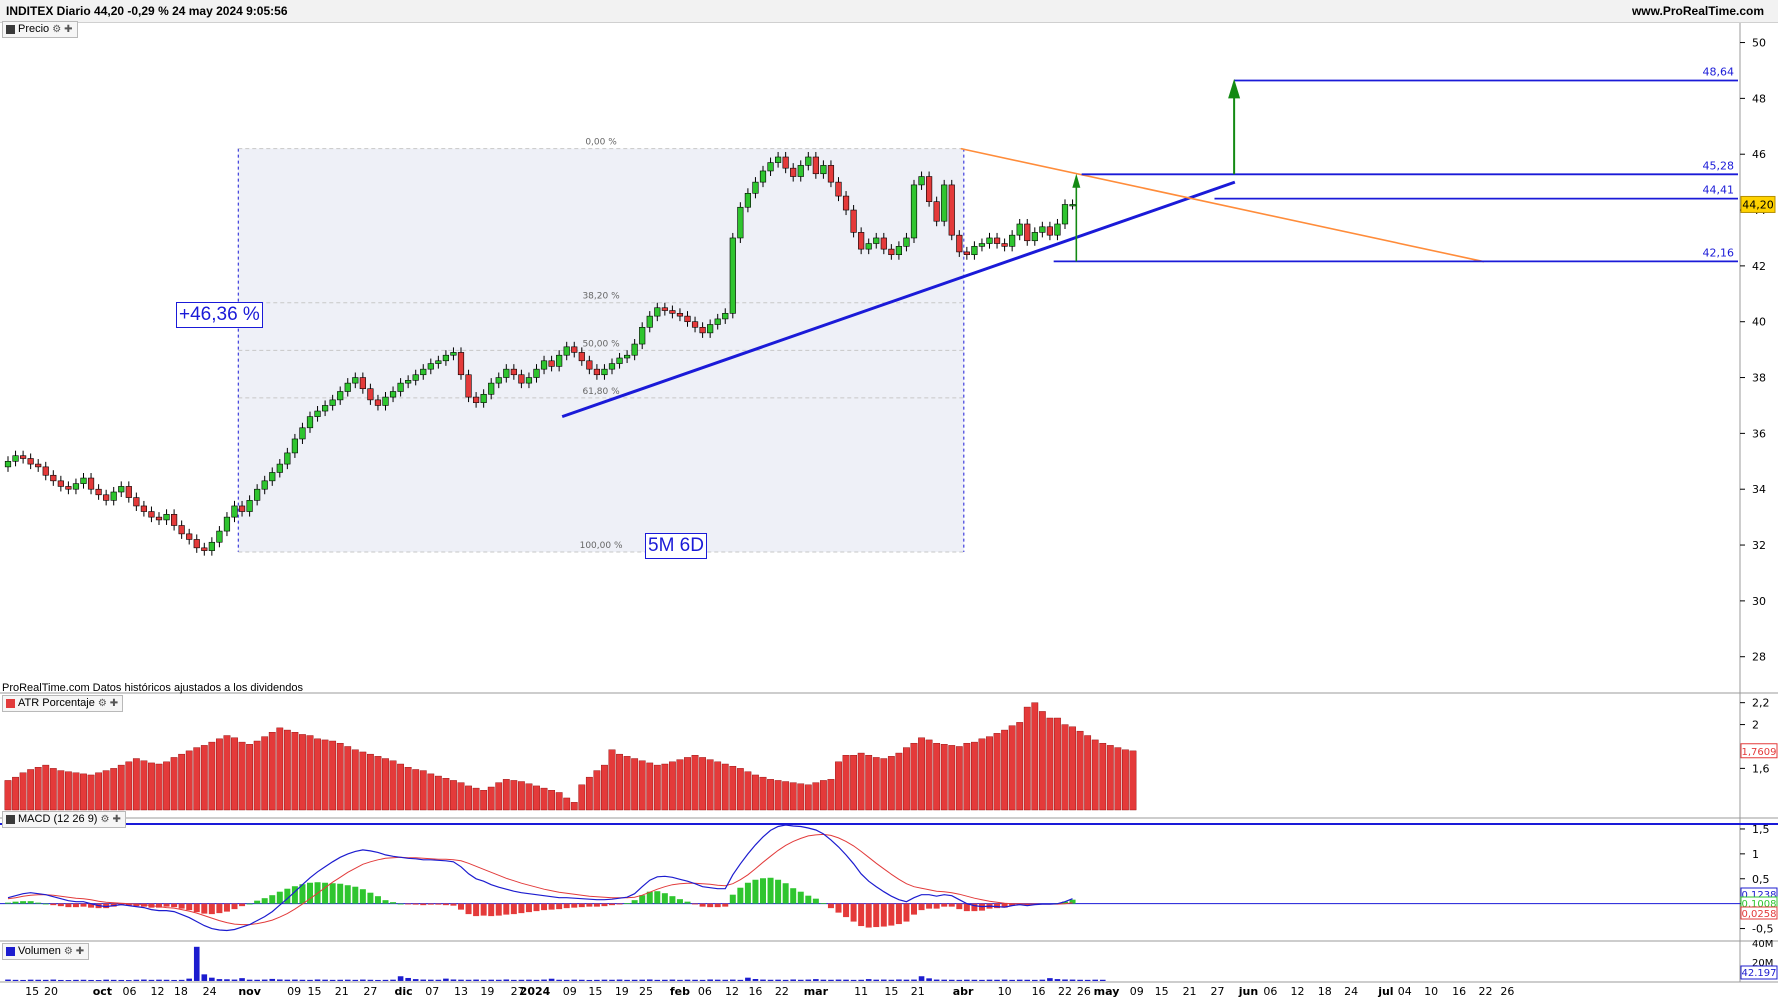  What do you see at coordinates (63, 703) in the screenshot?
I see `atr-panel-tag: ATR Porcentaje ⚙ ✚` at bounding box center [63, 703].